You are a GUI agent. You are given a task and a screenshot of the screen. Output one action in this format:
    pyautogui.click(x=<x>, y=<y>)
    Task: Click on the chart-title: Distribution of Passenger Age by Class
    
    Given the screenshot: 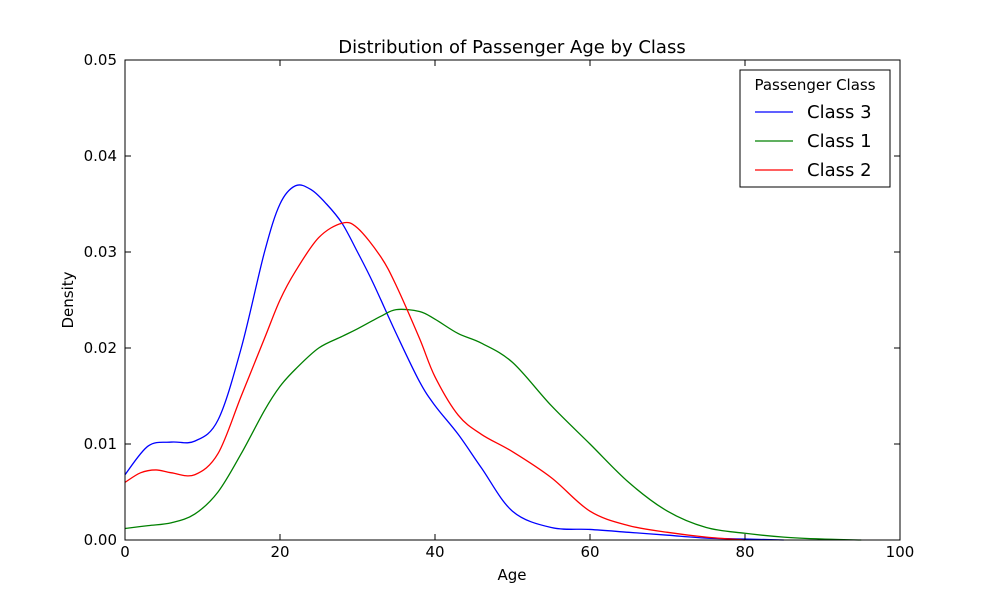 What is the action you would take?
    pyautogui.click(x=511, y=47)
    